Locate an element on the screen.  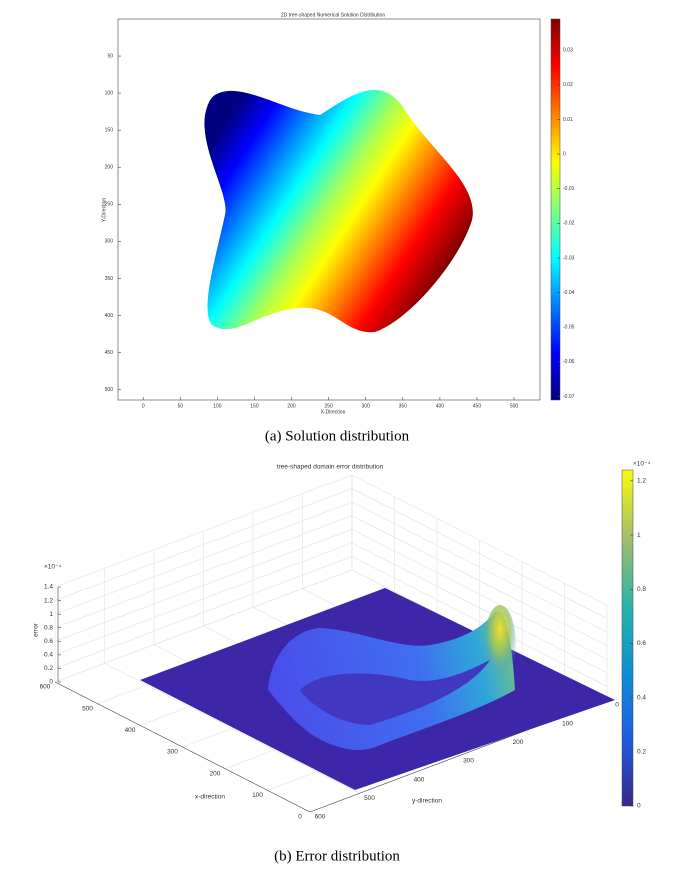
z-tick-label: 1.2 is located at coordinates (48, 600).